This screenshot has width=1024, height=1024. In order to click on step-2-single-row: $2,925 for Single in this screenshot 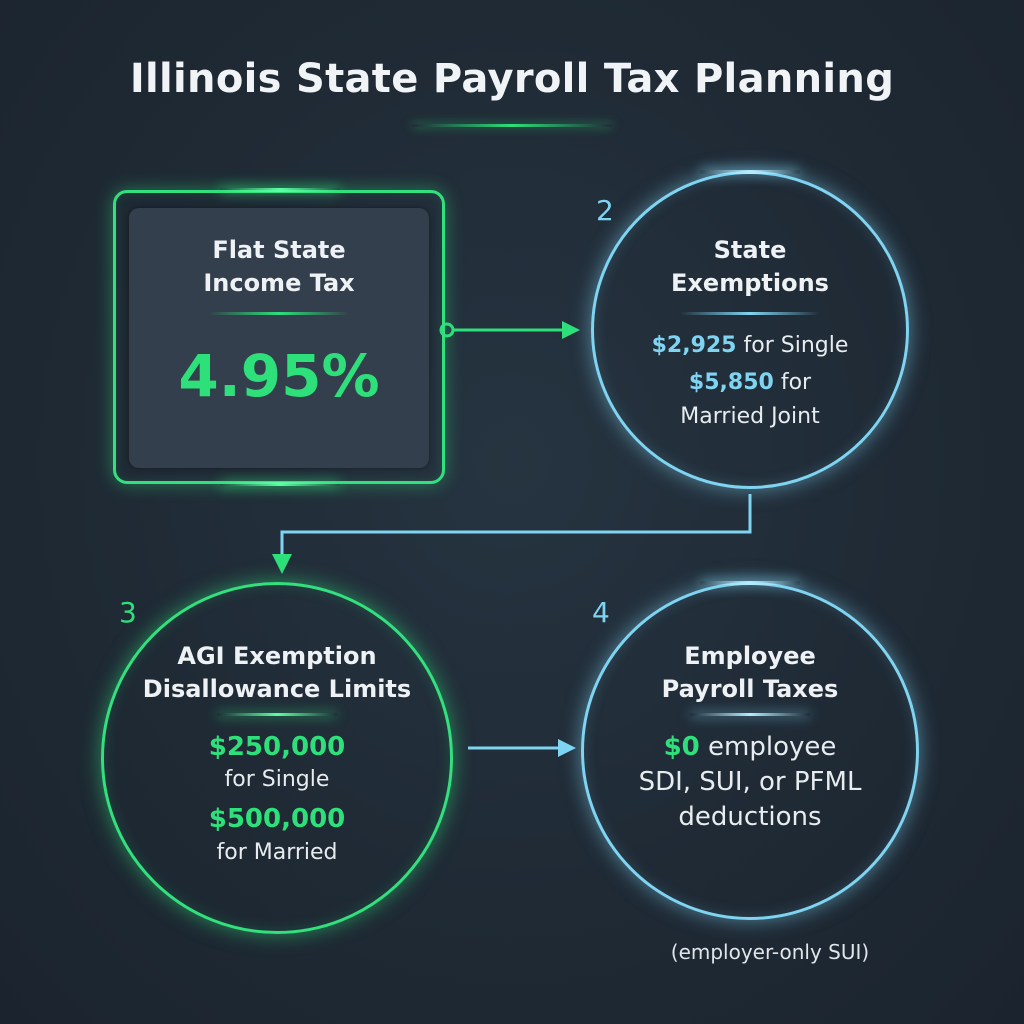, I will do `click(750, 345)`.